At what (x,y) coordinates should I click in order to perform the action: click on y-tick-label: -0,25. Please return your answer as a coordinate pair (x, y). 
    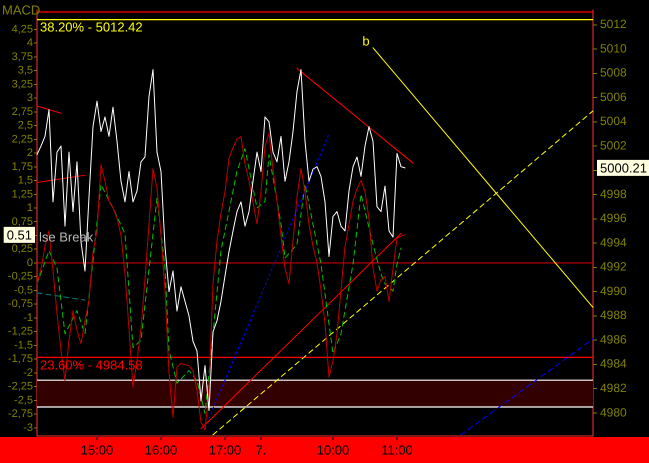
    Looking at the image, I should click on (20, 276).